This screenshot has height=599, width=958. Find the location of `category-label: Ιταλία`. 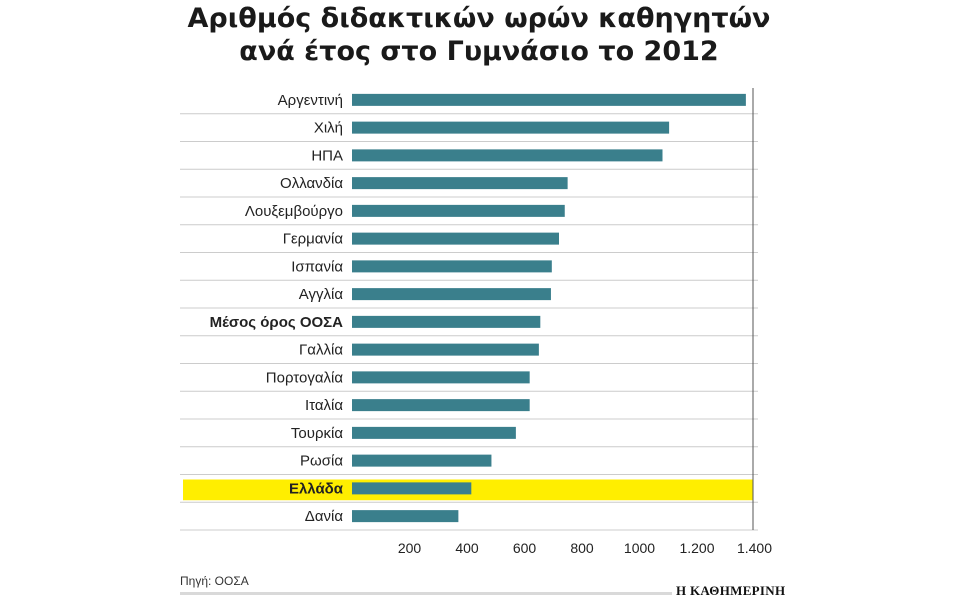

category-label: Ιταλία is located at coordinates (324, 405).